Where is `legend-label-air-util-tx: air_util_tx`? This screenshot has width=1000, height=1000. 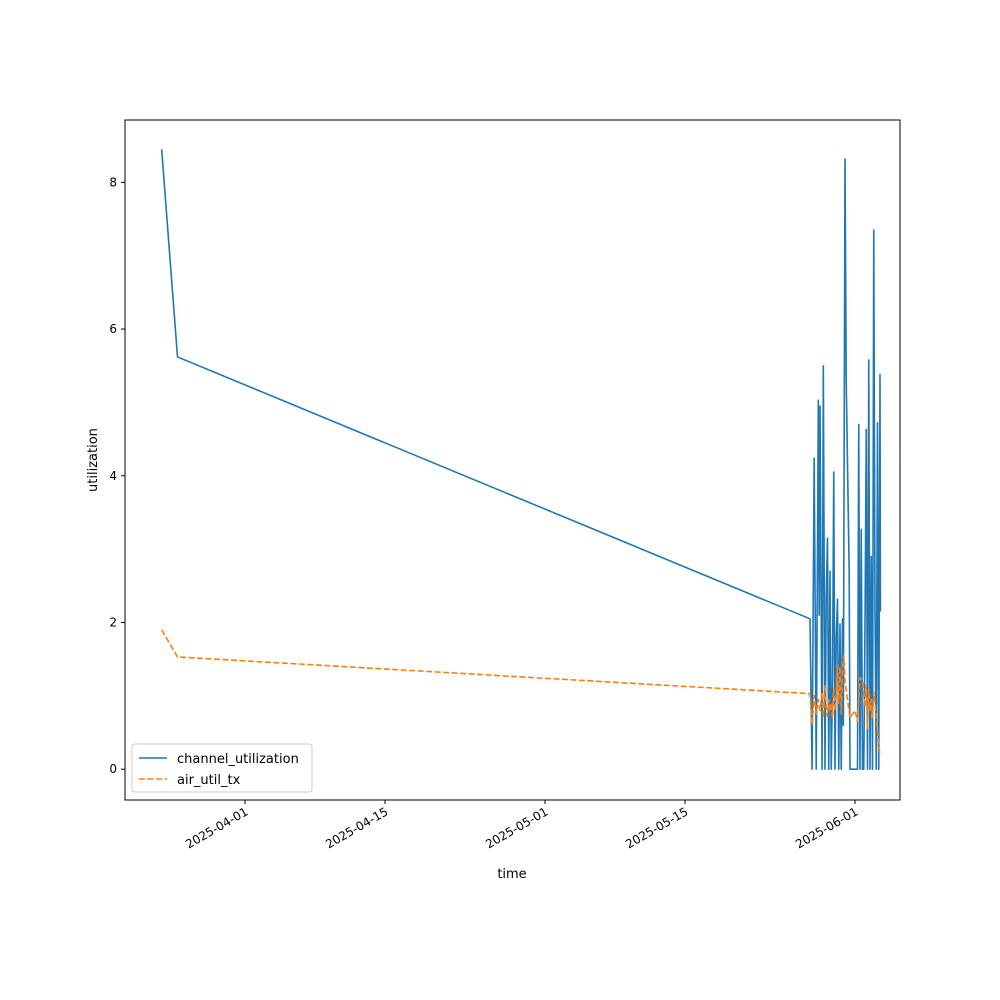
legend-label-air-util-tx: air_util_tx is located at coordinates (209, 780).